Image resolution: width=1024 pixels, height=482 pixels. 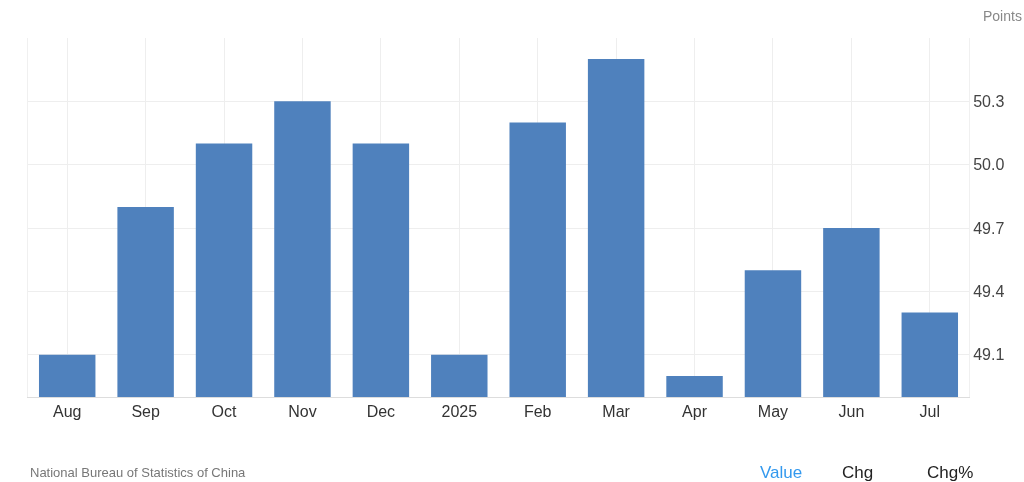 What do you see at coordinates (773, 412) in the screenshot?
I see `x-tick-label: May` at bounding box center [773, 412].